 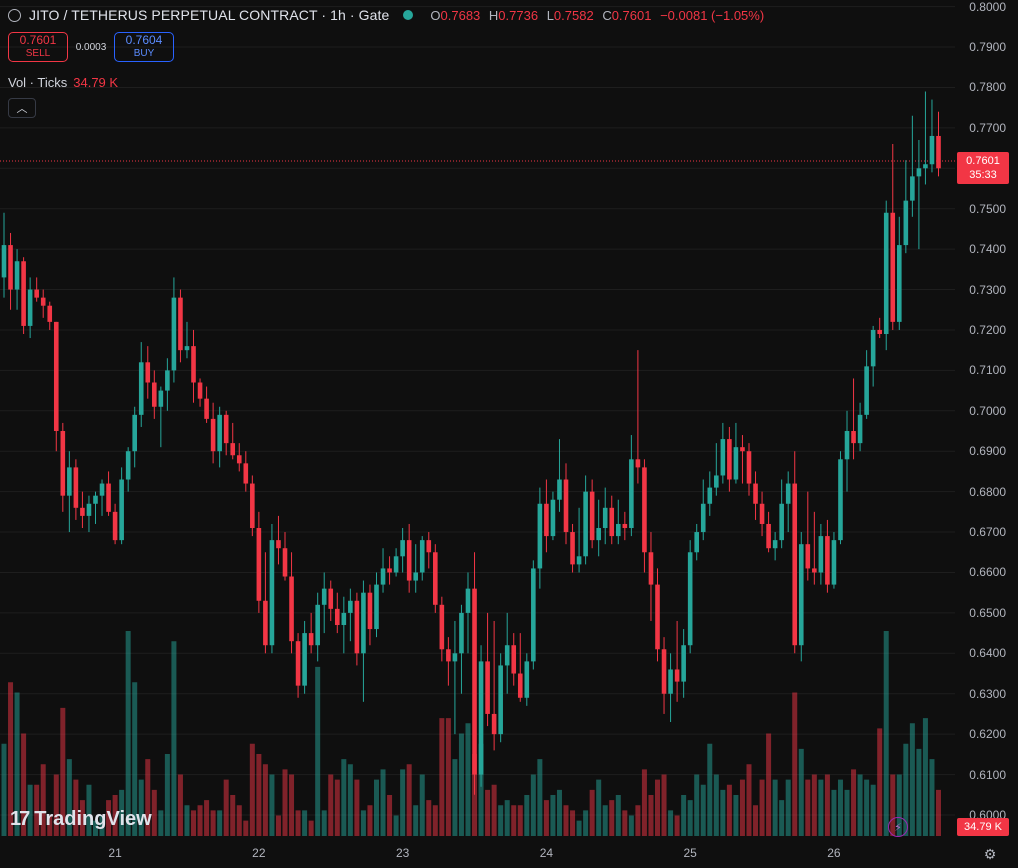 I want to click on tradingview-logo: 17 TradingView, so click(x=81, y=819).